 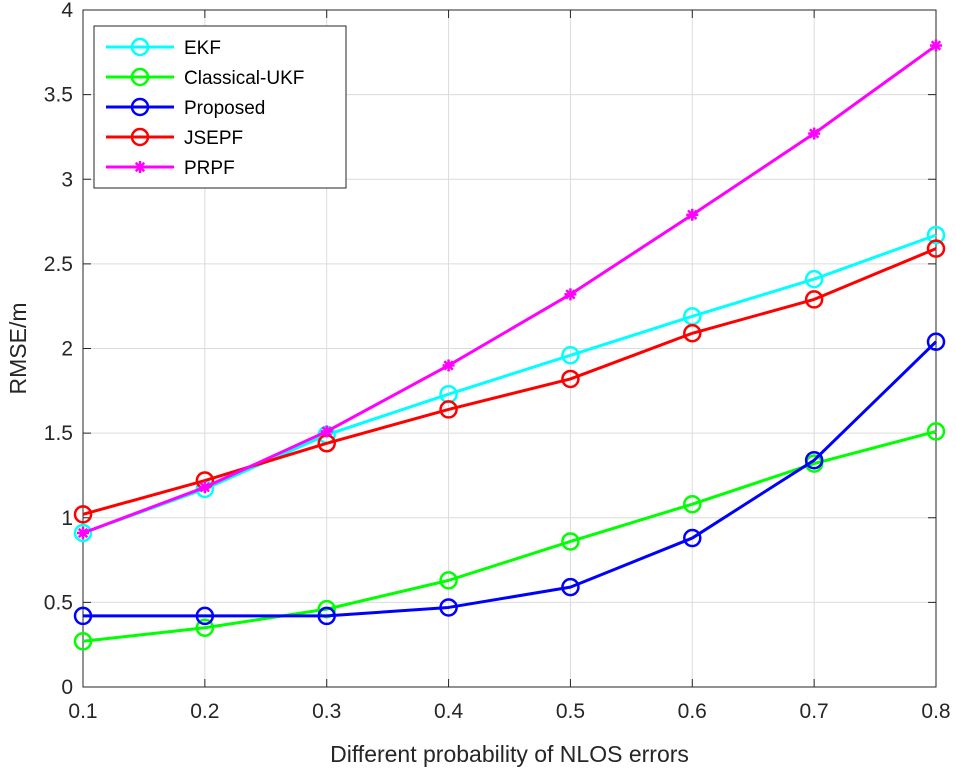 What do you see at coordinates (163, 48) in the screenshot?
I see `legend-item: EKF` at bounding box center [163, 48].